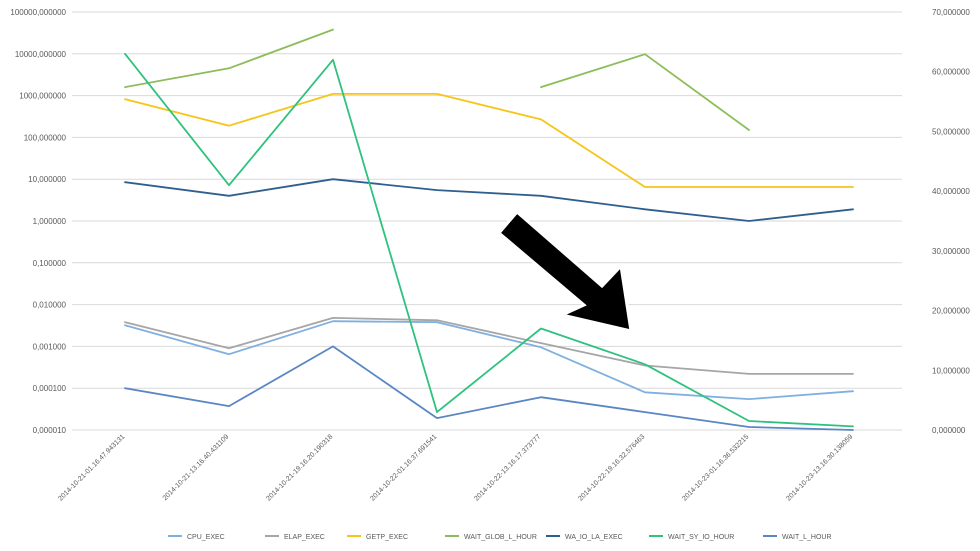 The height and width of the screenshot is (551, 980). I want to click on series-line-cpu-exec, so click(489, 360).